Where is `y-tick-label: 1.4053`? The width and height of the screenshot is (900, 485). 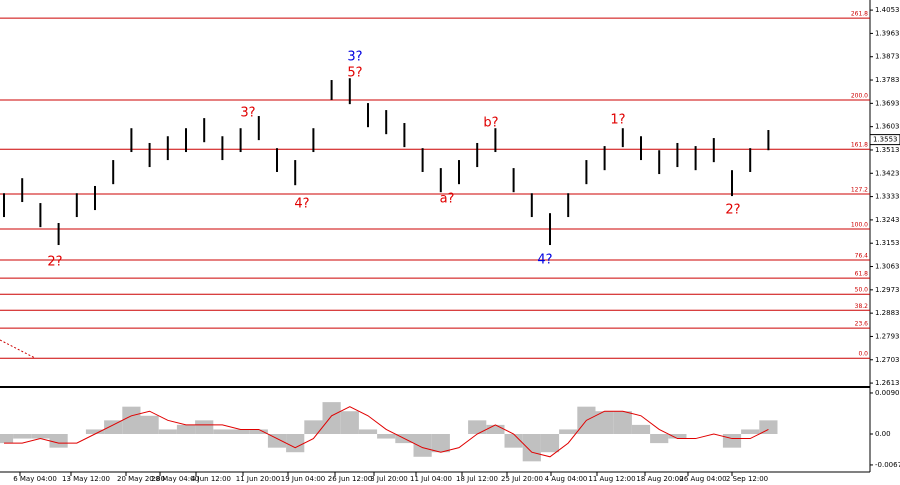 y-tick-label: 1.4053 is located at coordinates (887, 10).